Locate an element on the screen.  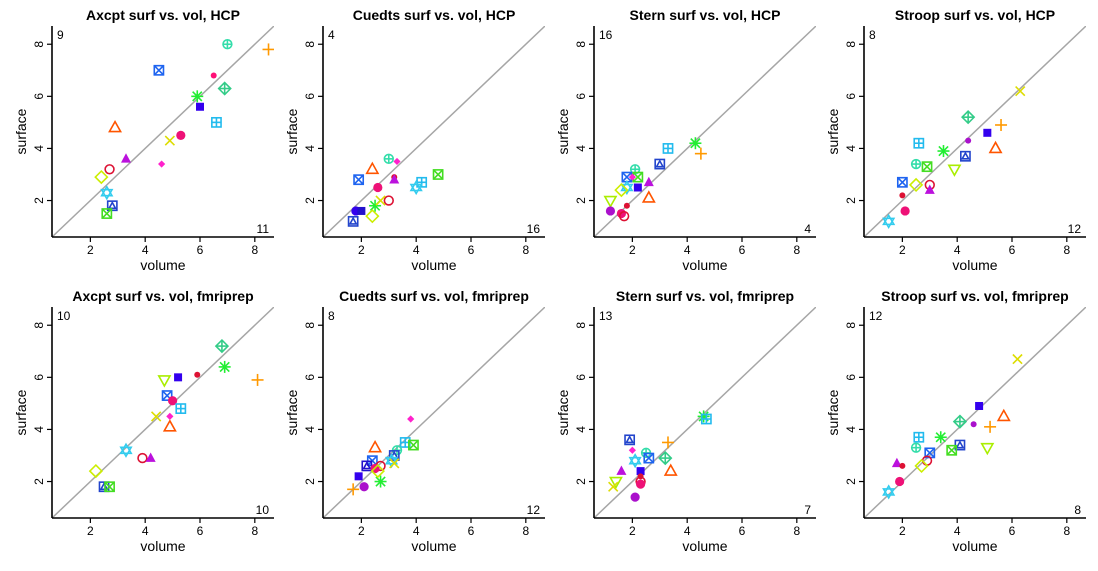
count-below-diagonal: 11 is located at coordinates (263, 229).